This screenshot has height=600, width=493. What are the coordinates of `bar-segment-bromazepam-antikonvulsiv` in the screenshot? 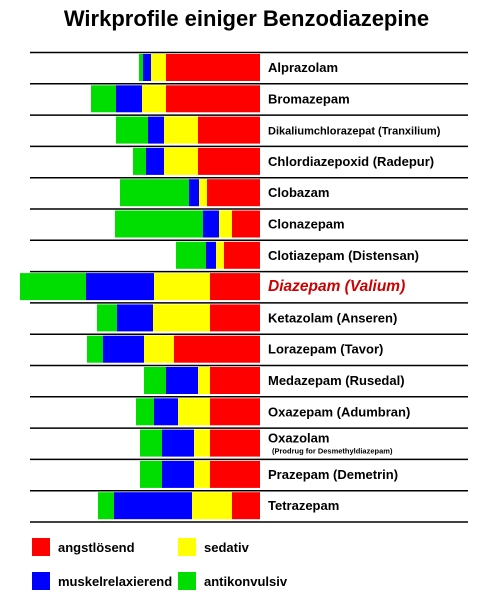 It's located at (103, 99).